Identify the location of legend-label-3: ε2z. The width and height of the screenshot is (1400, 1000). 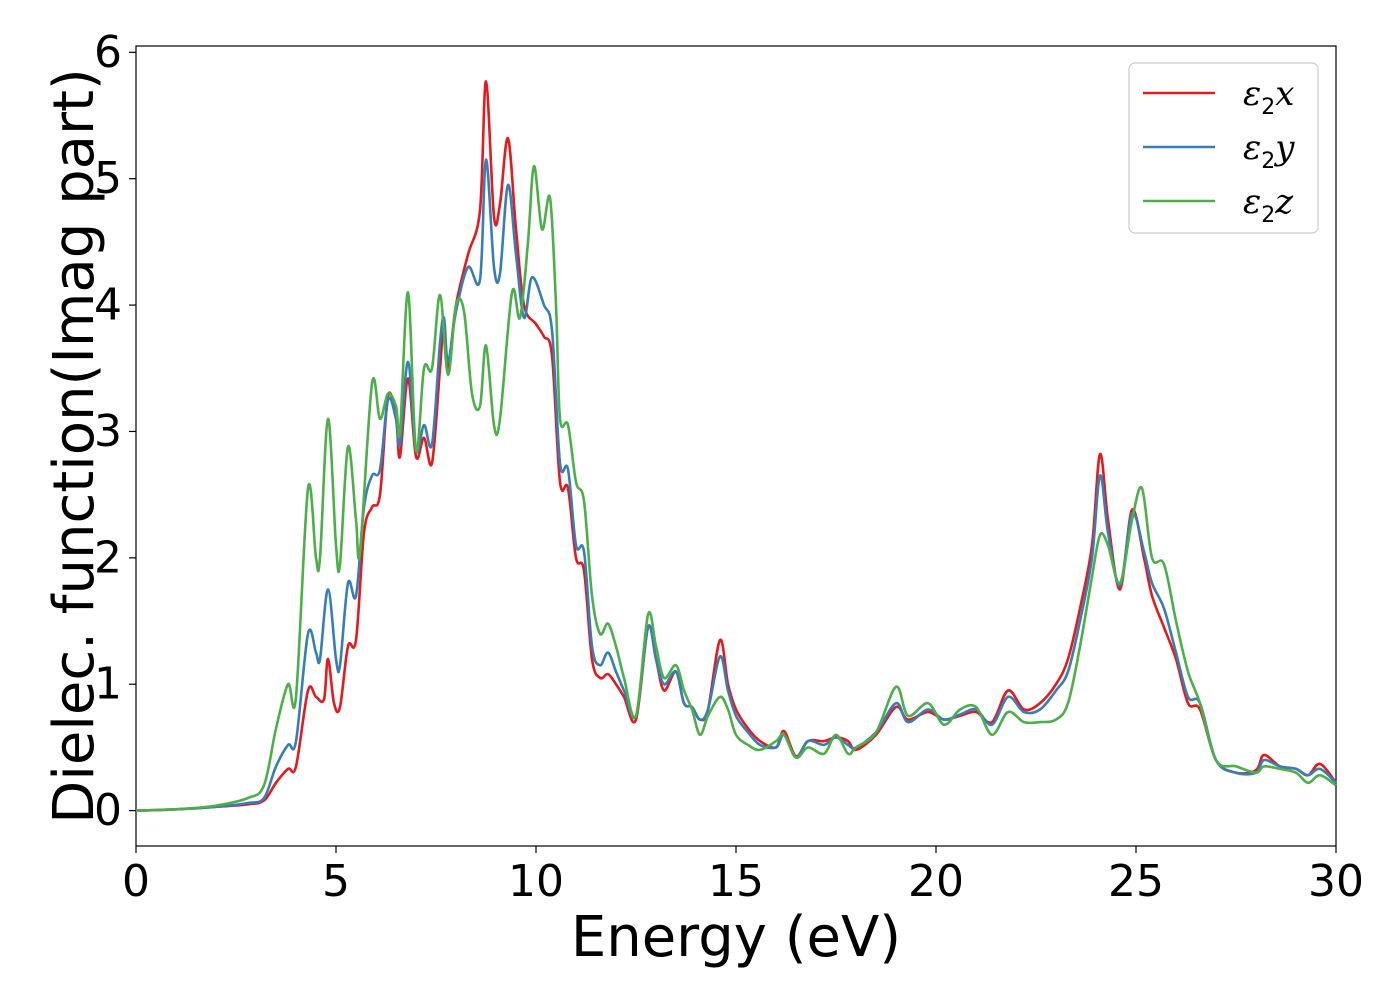
(1268, 205).